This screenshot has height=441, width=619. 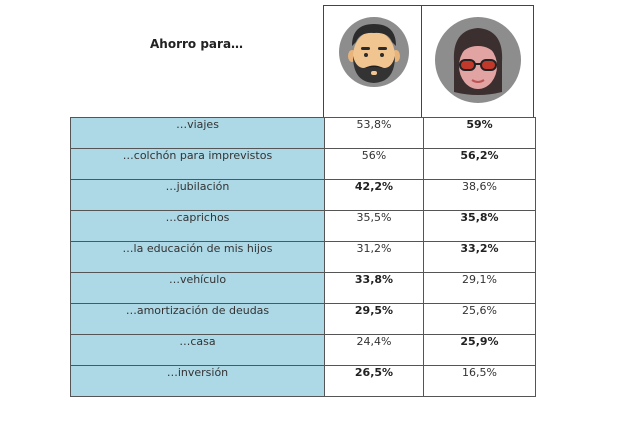 What do you see at coordinates (197, 381) in the screenshot?
I see `row-label: …inversión` at bounding box center [197, 381].